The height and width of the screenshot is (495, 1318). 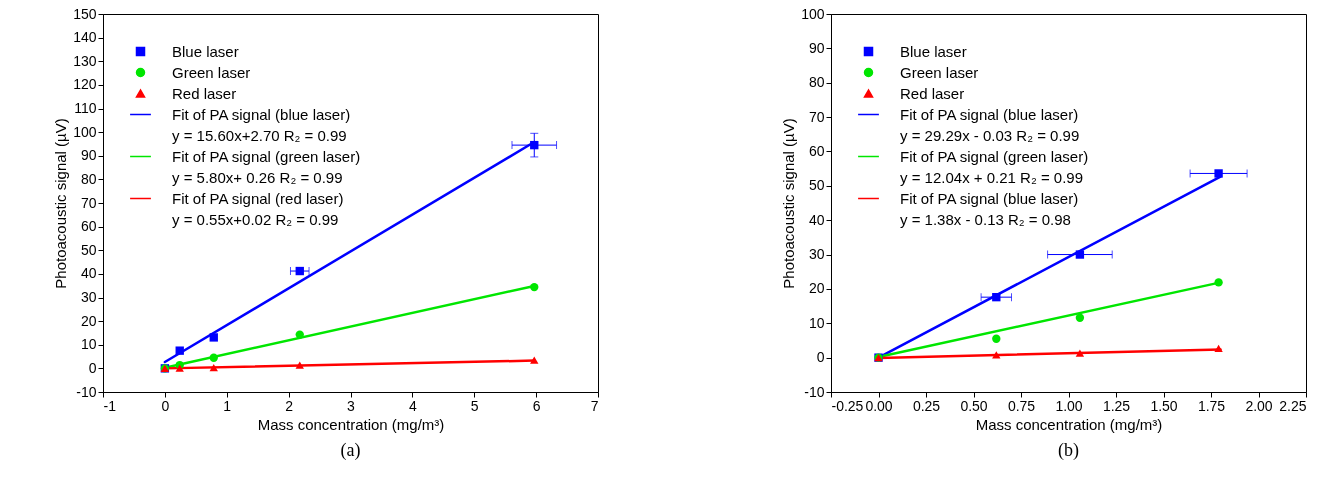 I want to click on x-tick-label: 2.00, so click(x=1259, y=405).